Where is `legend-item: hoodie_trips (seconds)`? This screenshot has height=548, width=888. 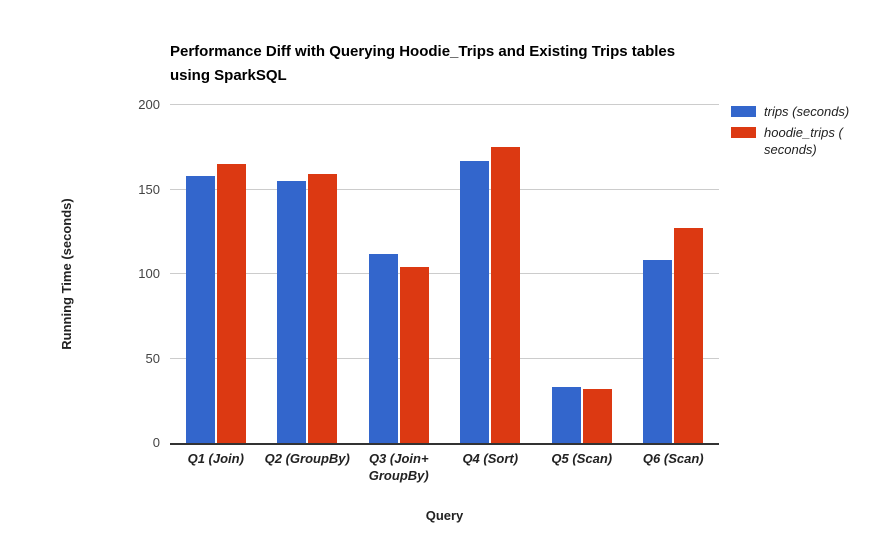 legend-item: hoodie_trips (seconds) is located at coordinates (806, 141).